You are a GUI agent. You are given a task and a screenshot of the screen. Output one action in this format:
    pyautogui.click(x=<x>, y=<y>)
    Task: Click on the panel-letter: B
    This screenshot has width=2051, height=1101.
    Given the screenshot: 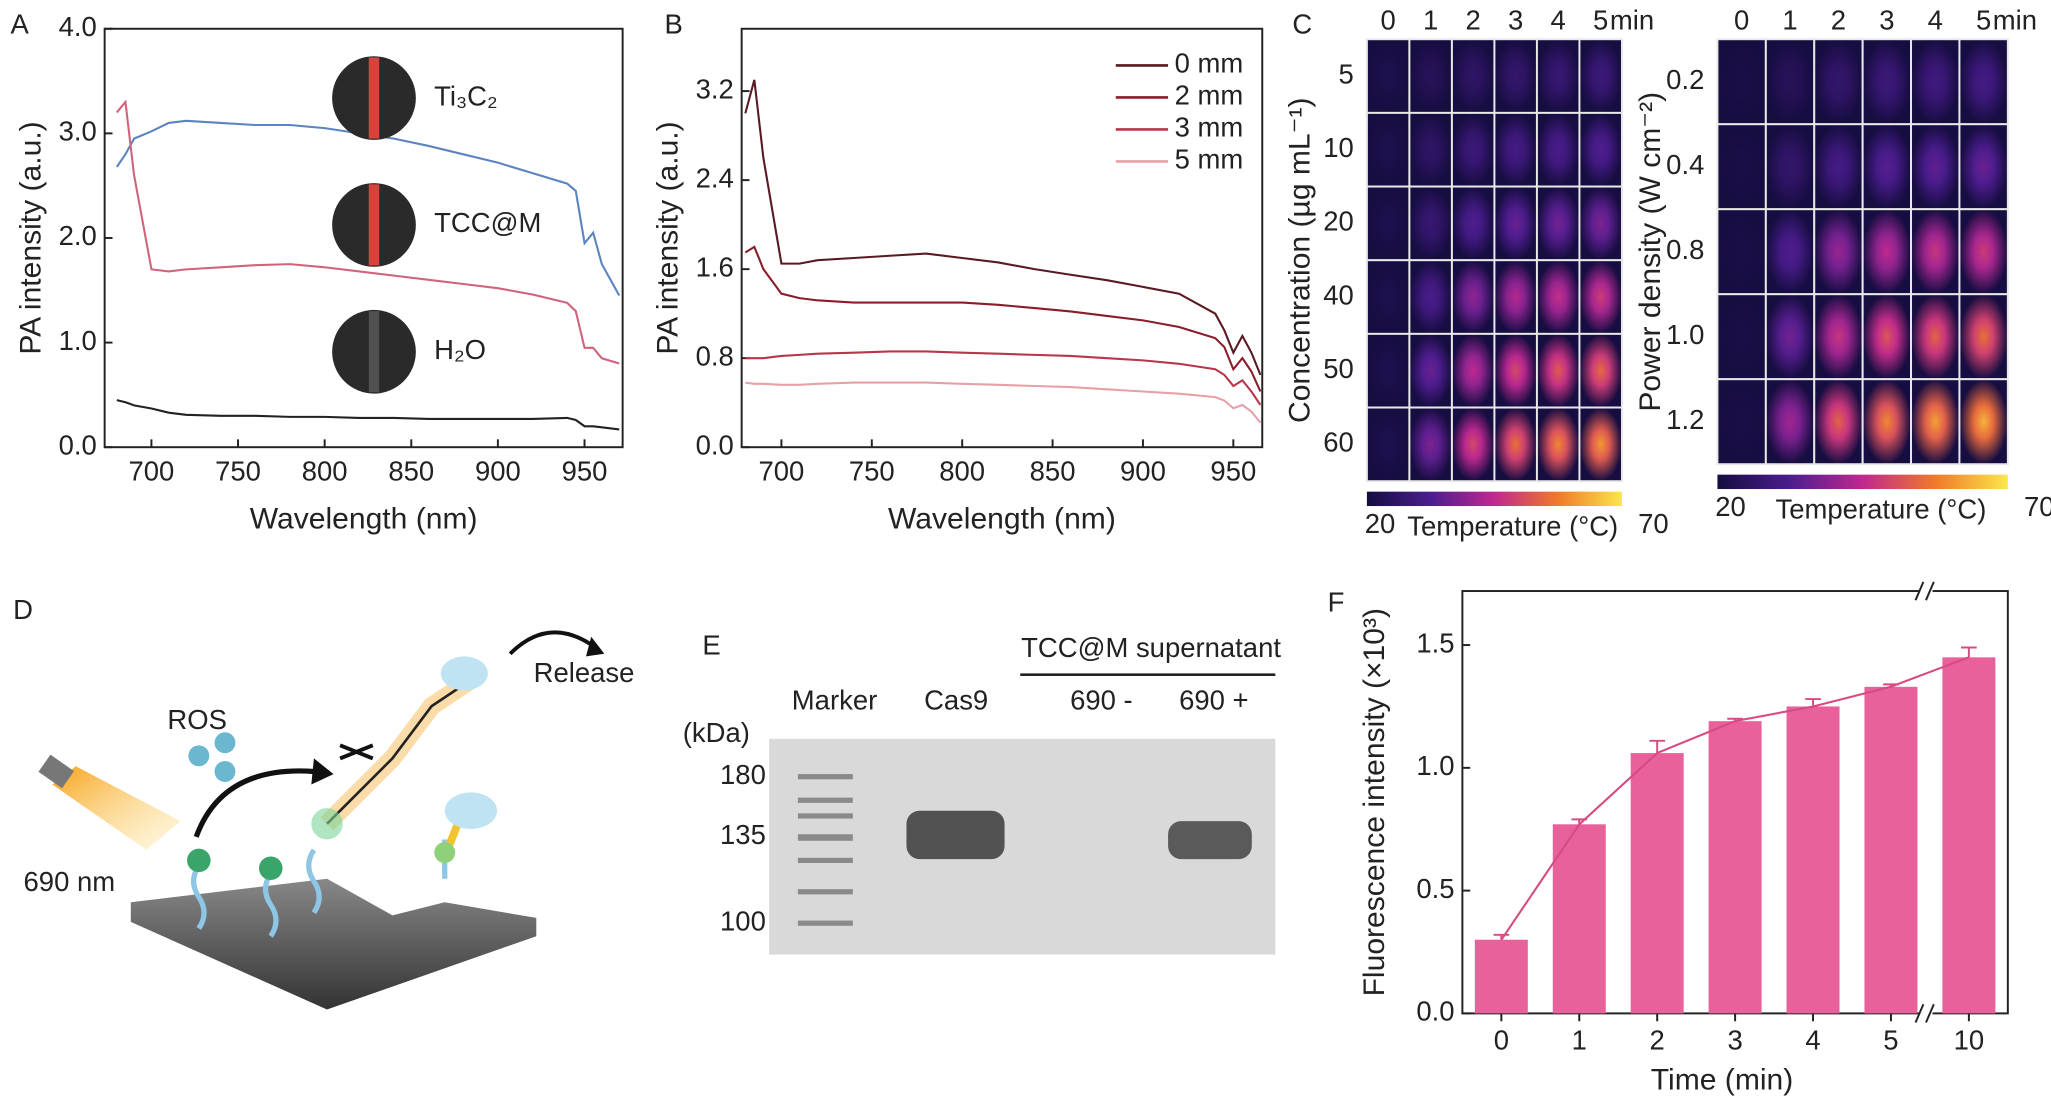 What is the action you would take?
    pyautogui.click(x=673, y=23)
    